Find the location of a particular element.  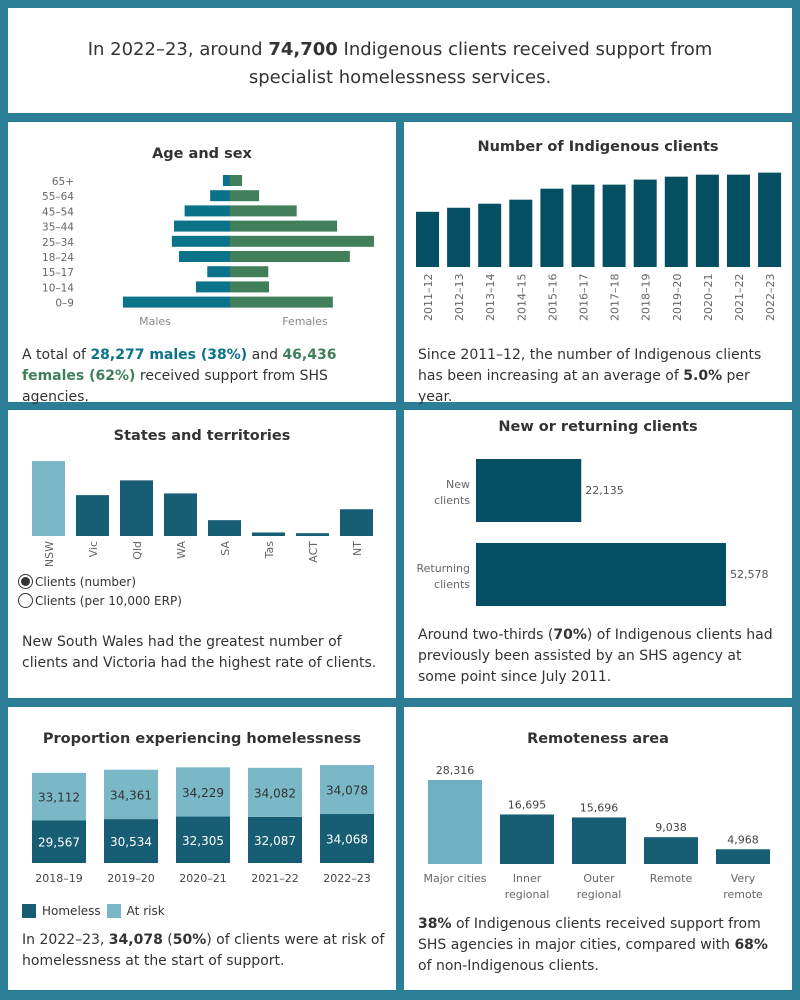

area-label: Major cities is located at coordinates (454, 878).